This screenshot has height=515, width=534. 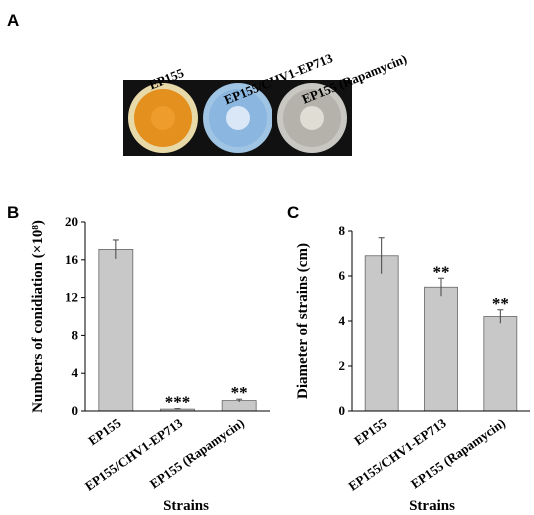 What do you see at coordinates (397, 454) in the screenshot?
I see `category-label: EP155/CHV1-EP713` at bounding box center [397, 454].